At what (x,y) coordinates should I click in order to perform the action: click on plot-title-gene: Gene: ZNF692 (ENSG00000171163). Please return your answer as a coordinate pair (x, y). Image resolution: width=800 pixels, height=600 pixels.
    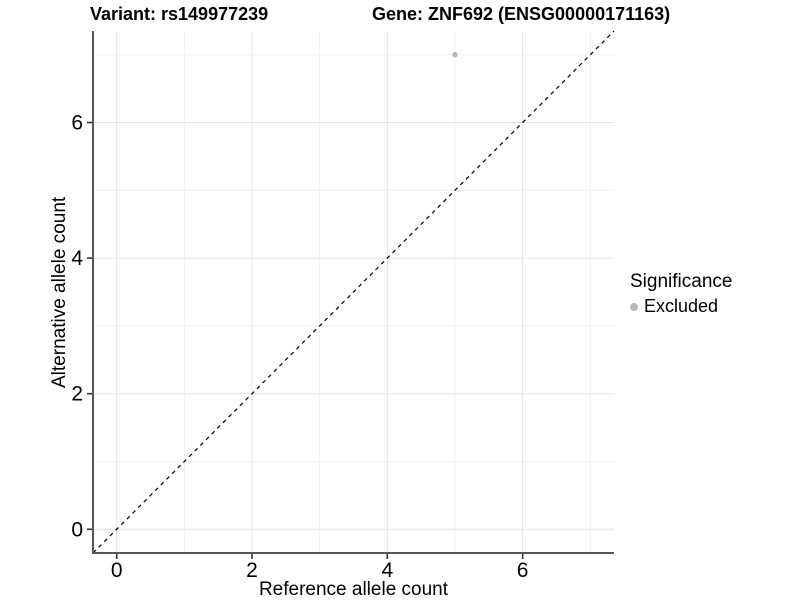
    Looking at the image, I should click on (521, 14).